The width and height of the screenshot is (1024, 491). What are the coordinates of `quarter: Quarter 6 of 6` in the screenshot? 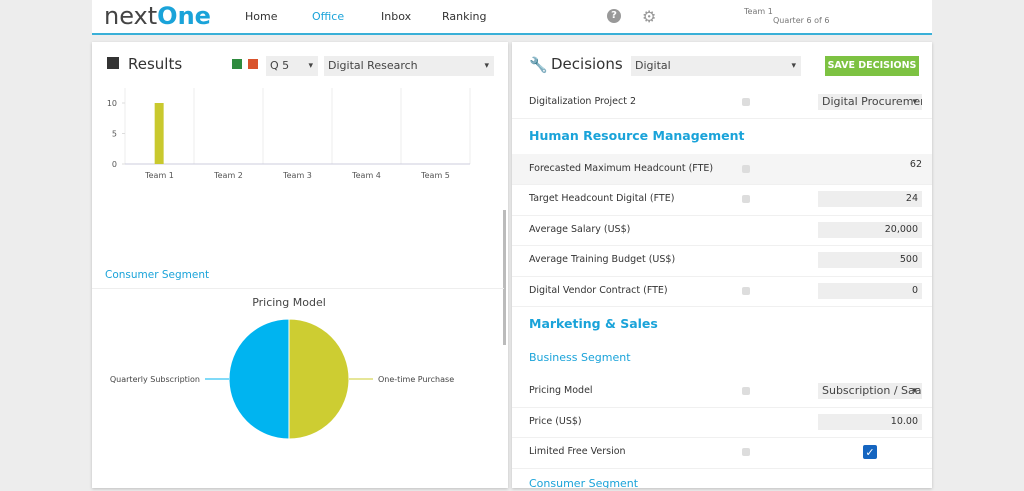 It's located at (801, 20).